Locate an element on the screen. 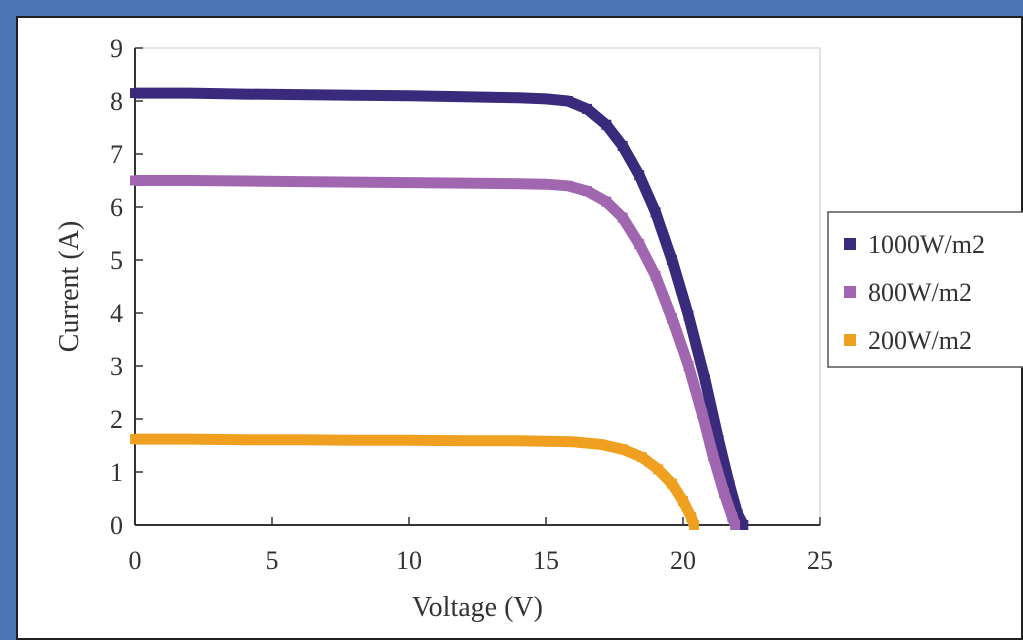  legend-entry: 800W/m2 is located at coordinates (920, 292).